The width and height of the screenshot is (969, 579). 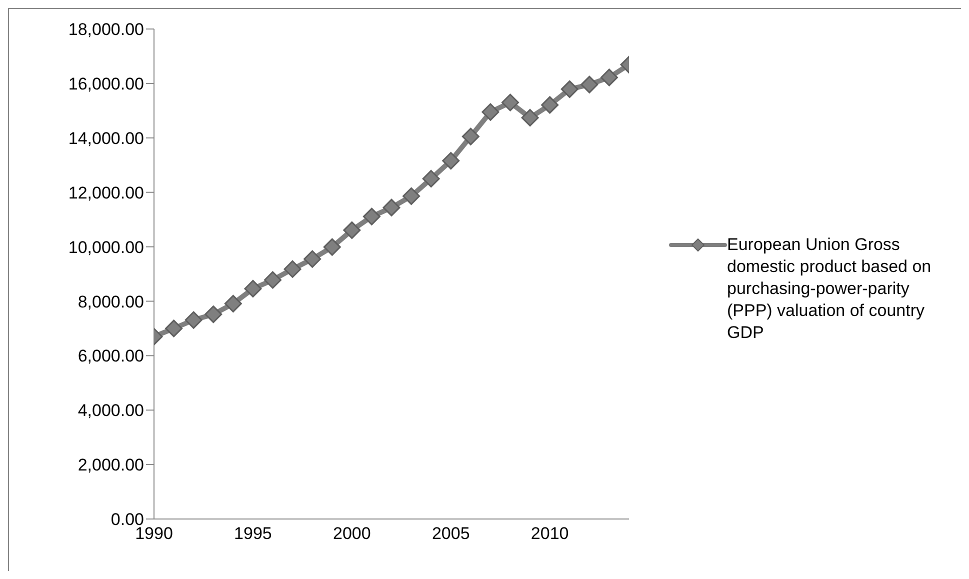 What do you see at coordinates (154, 534) in the screenshot?
I see `x-tick-label: 1990` at bounding box center [154, 534].